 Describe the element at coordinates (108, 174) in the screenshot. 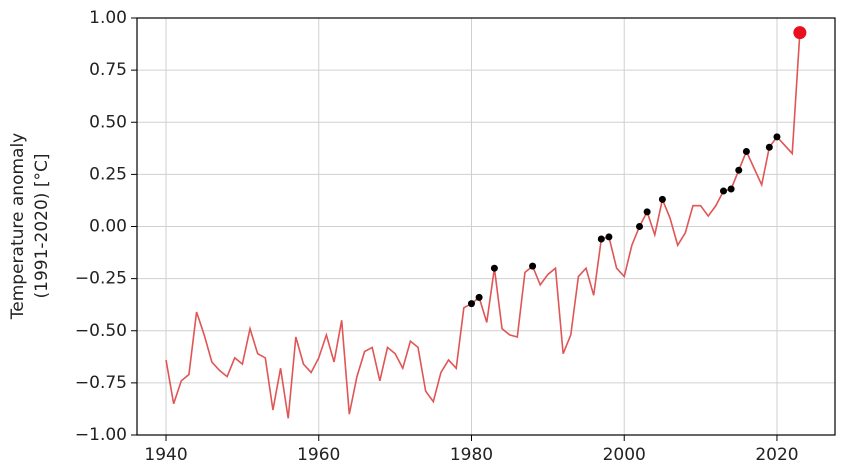

I see `y-tick-label: 0.25` at that location.